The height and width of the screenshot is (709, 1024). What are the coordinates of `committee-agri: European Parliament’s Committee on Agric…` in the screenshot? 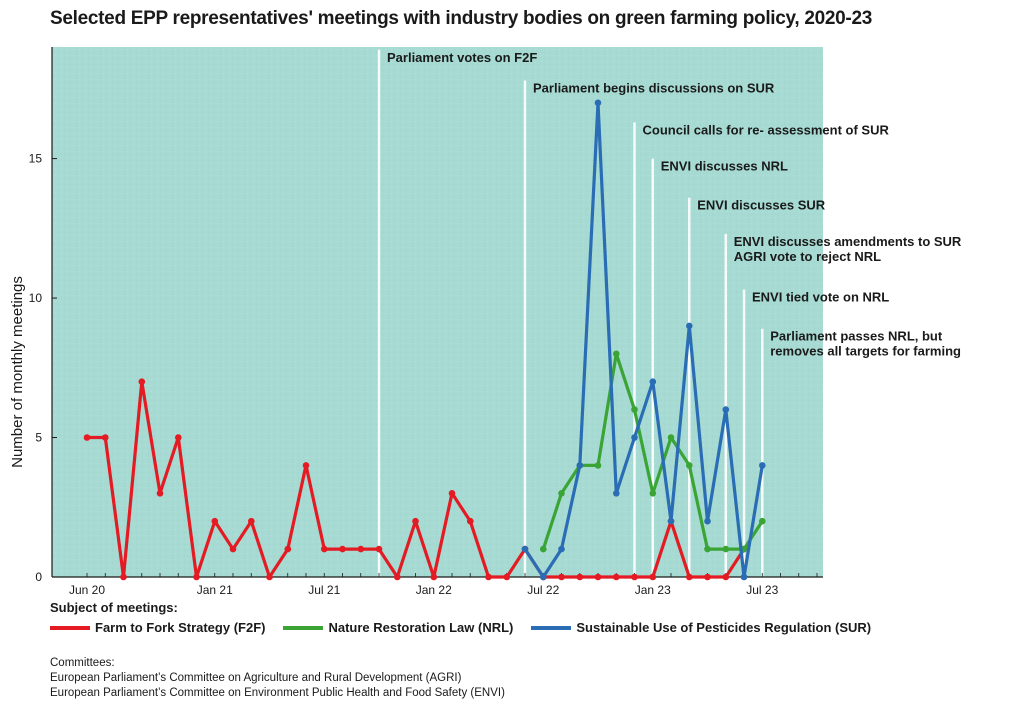 It's located at (256, 678).